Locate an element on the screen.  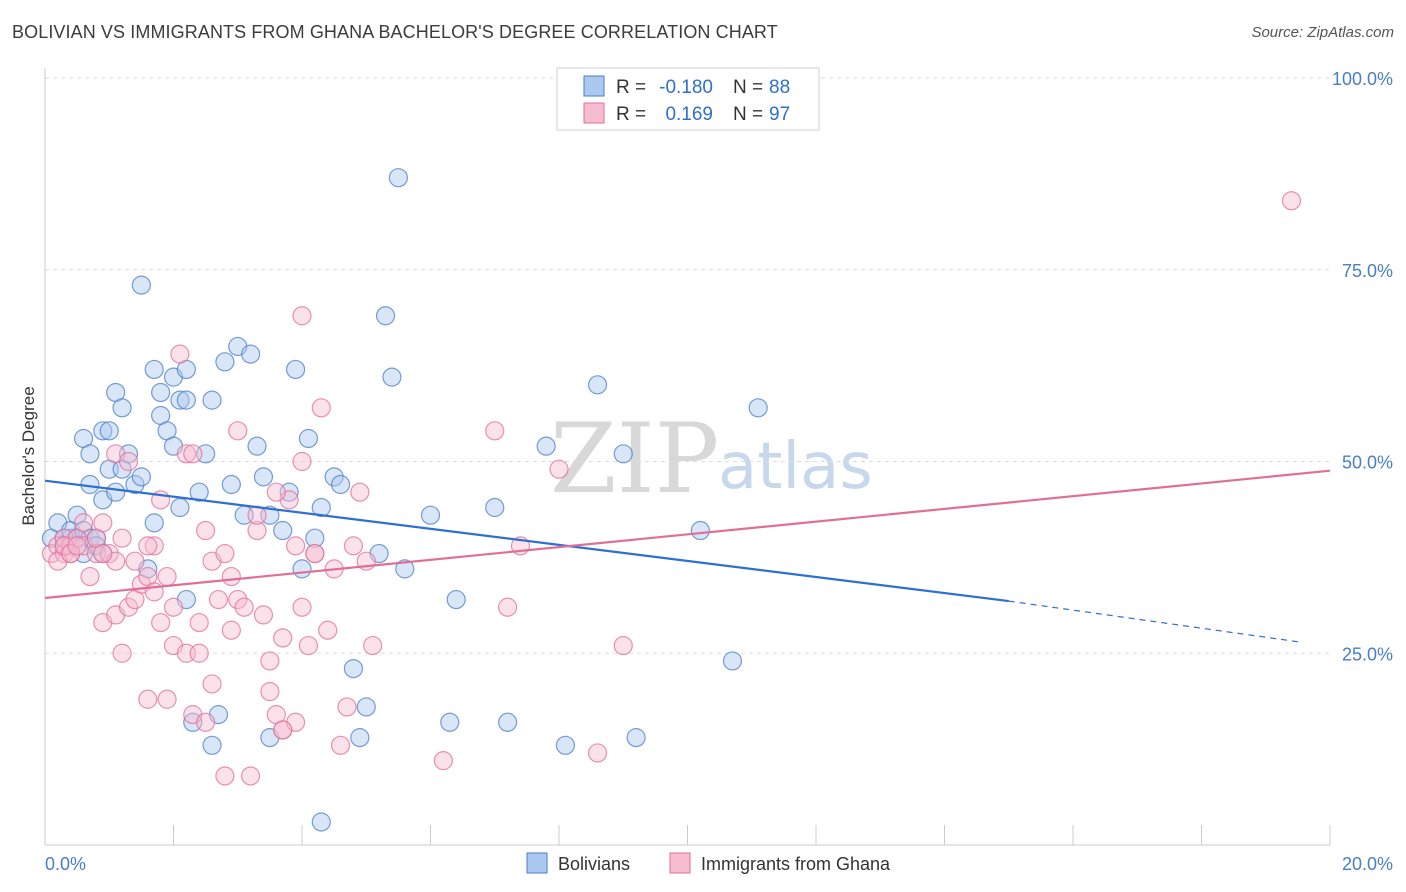
y-tick-label: 25.0% is located at coordinates (1367, 654).